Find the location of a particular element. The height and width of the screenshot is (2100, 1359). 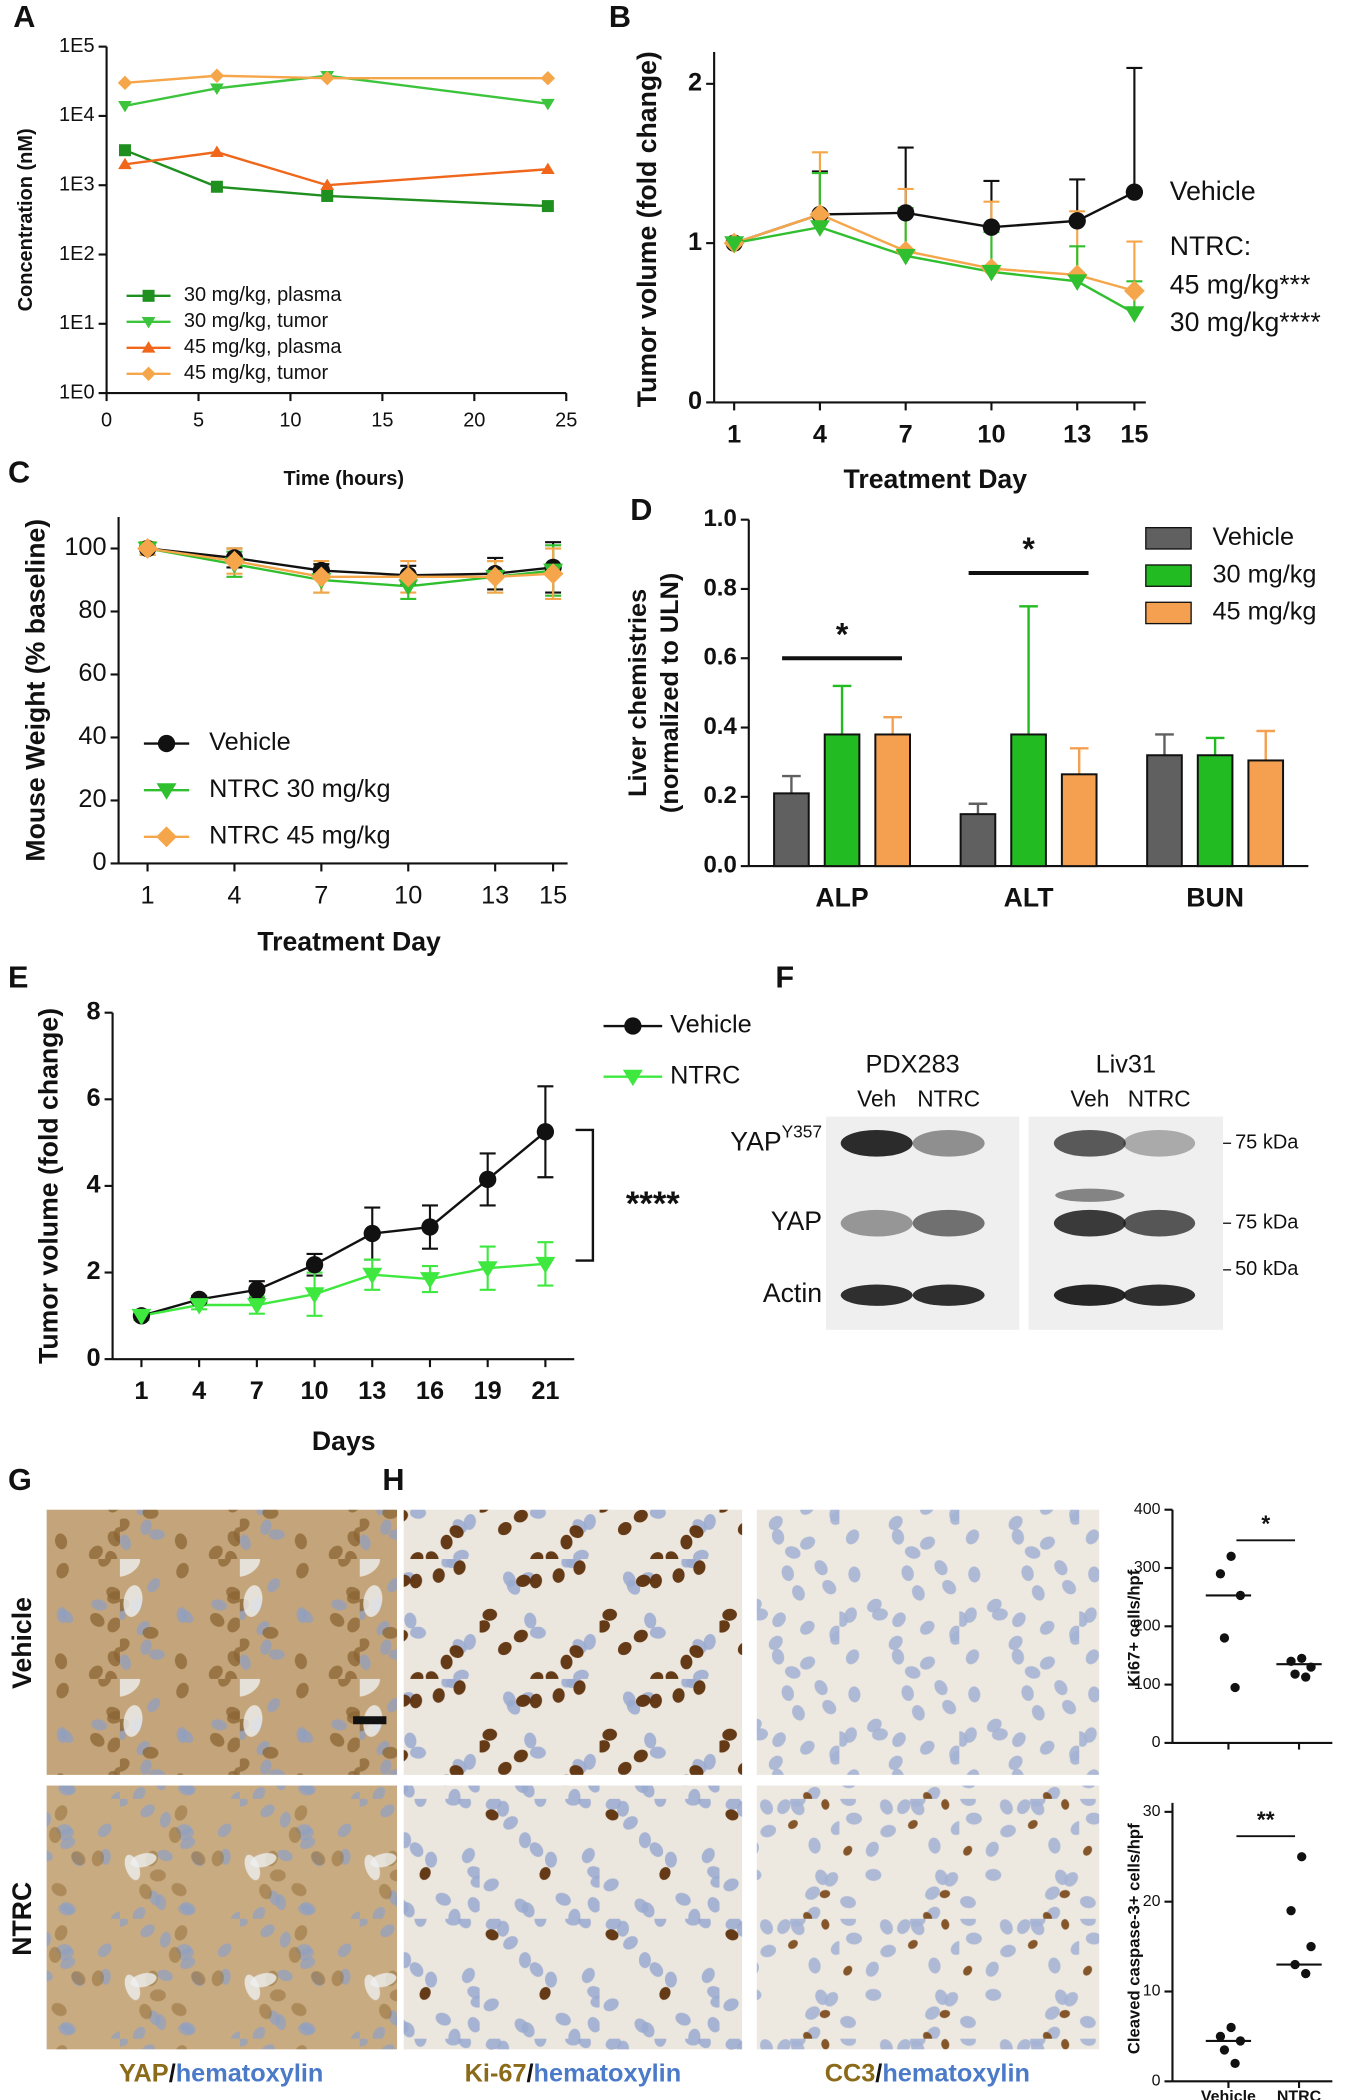

scale-bar is located at coordinates (370, 1720).